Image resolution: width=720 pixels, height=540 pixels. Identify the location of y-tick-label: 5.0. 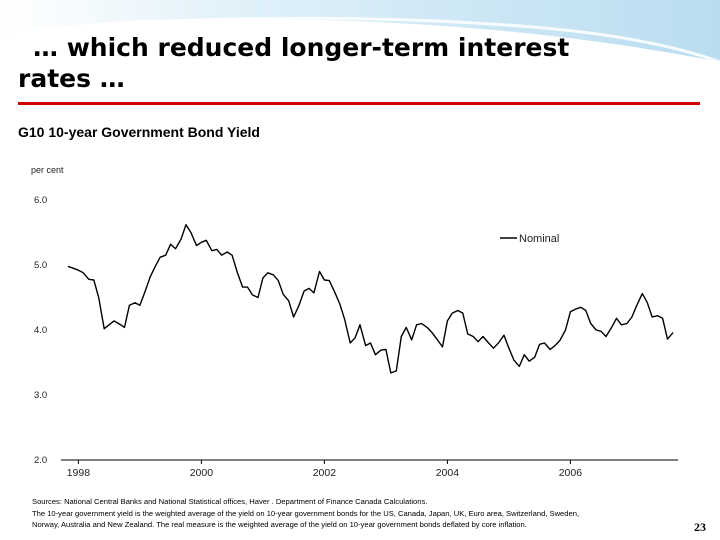
(40, 265).